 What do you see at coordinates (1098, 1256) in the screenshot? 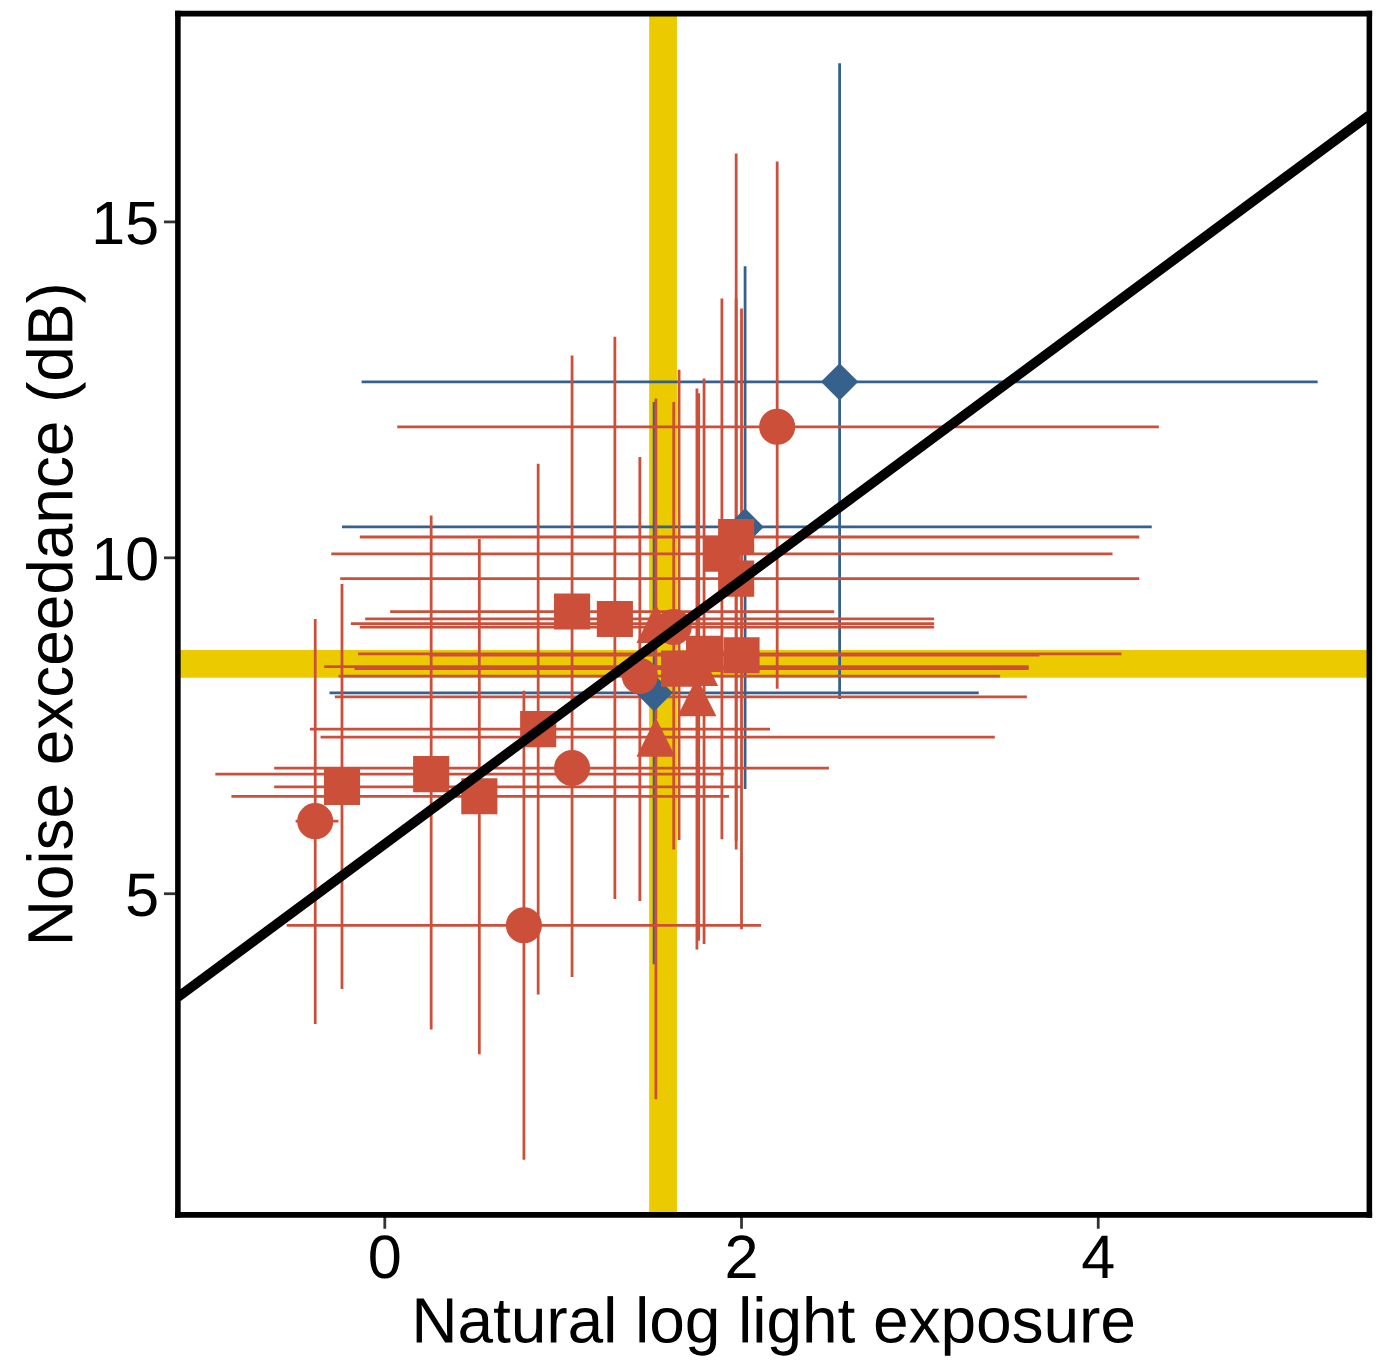
I see `x-tick-label: 4` at bounding box center [1098, 1256].